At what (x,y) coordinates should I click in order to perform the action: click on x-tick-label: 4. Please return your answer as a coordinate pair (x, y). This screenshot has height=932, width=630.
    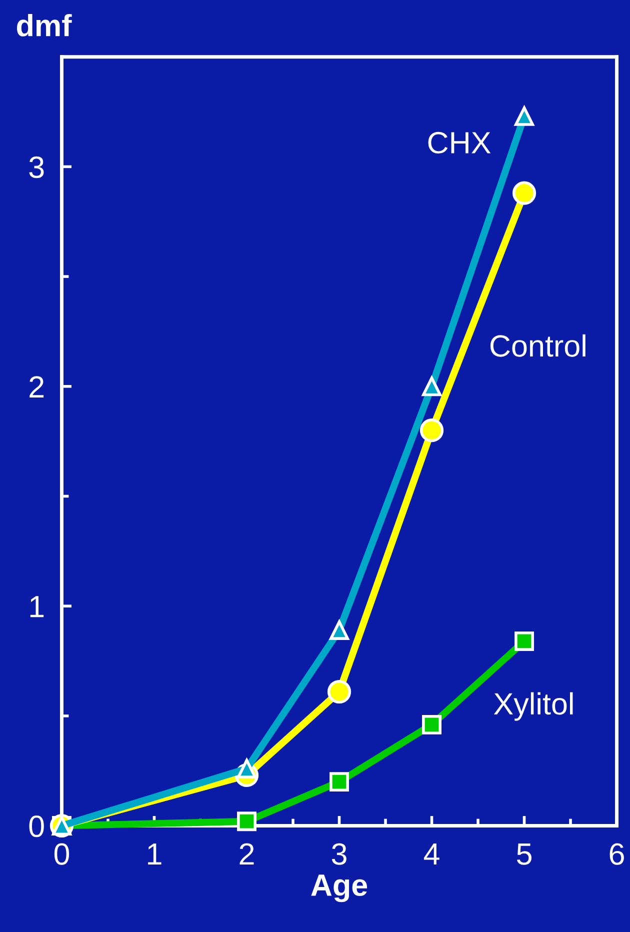
    Looking at the image, I should click on (432, 854).